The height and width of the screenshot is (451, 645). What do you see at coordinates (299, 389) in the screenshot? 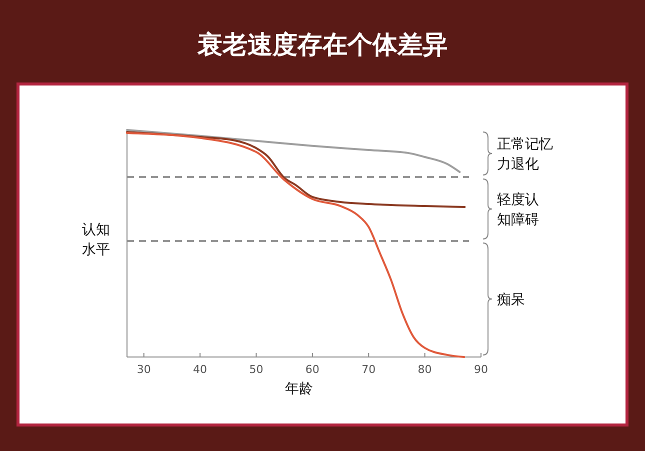
I see `x-axis-title: 年龄` at bounding box center [299, 389].